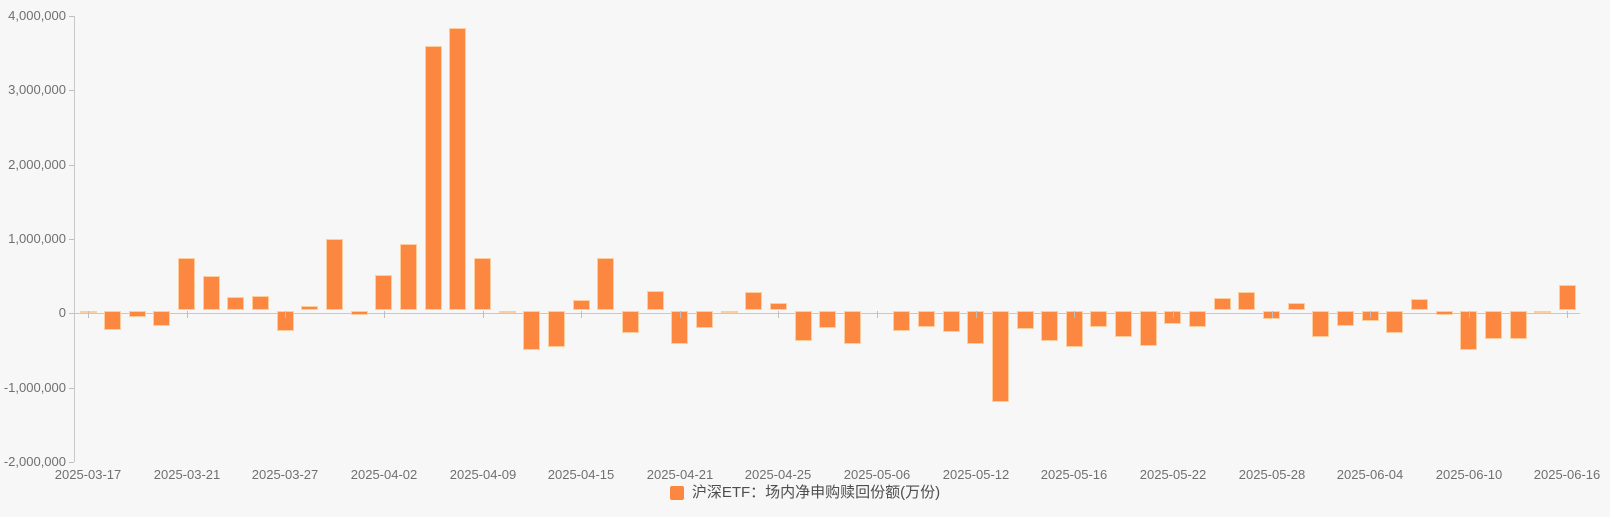 This screenshot has width=1610, height=517. Describe the element at coordinates (187, 474) in the screenshot. I see `x-axis-label: 2025-03-21` at that location.